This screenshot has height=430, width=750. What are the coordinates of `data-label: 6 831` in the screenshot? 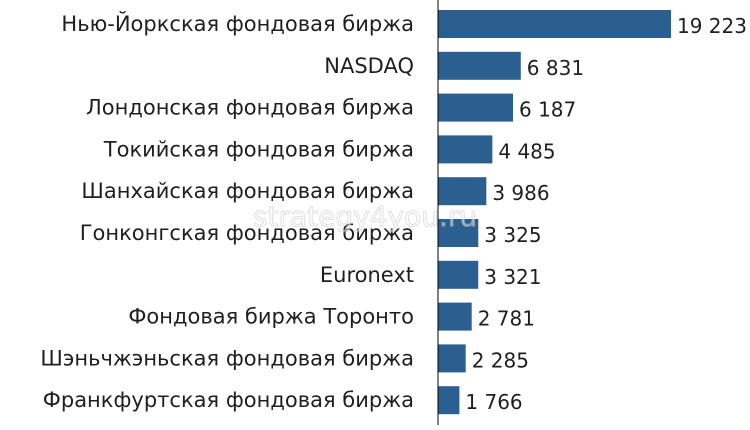 It's located at (555, 68).